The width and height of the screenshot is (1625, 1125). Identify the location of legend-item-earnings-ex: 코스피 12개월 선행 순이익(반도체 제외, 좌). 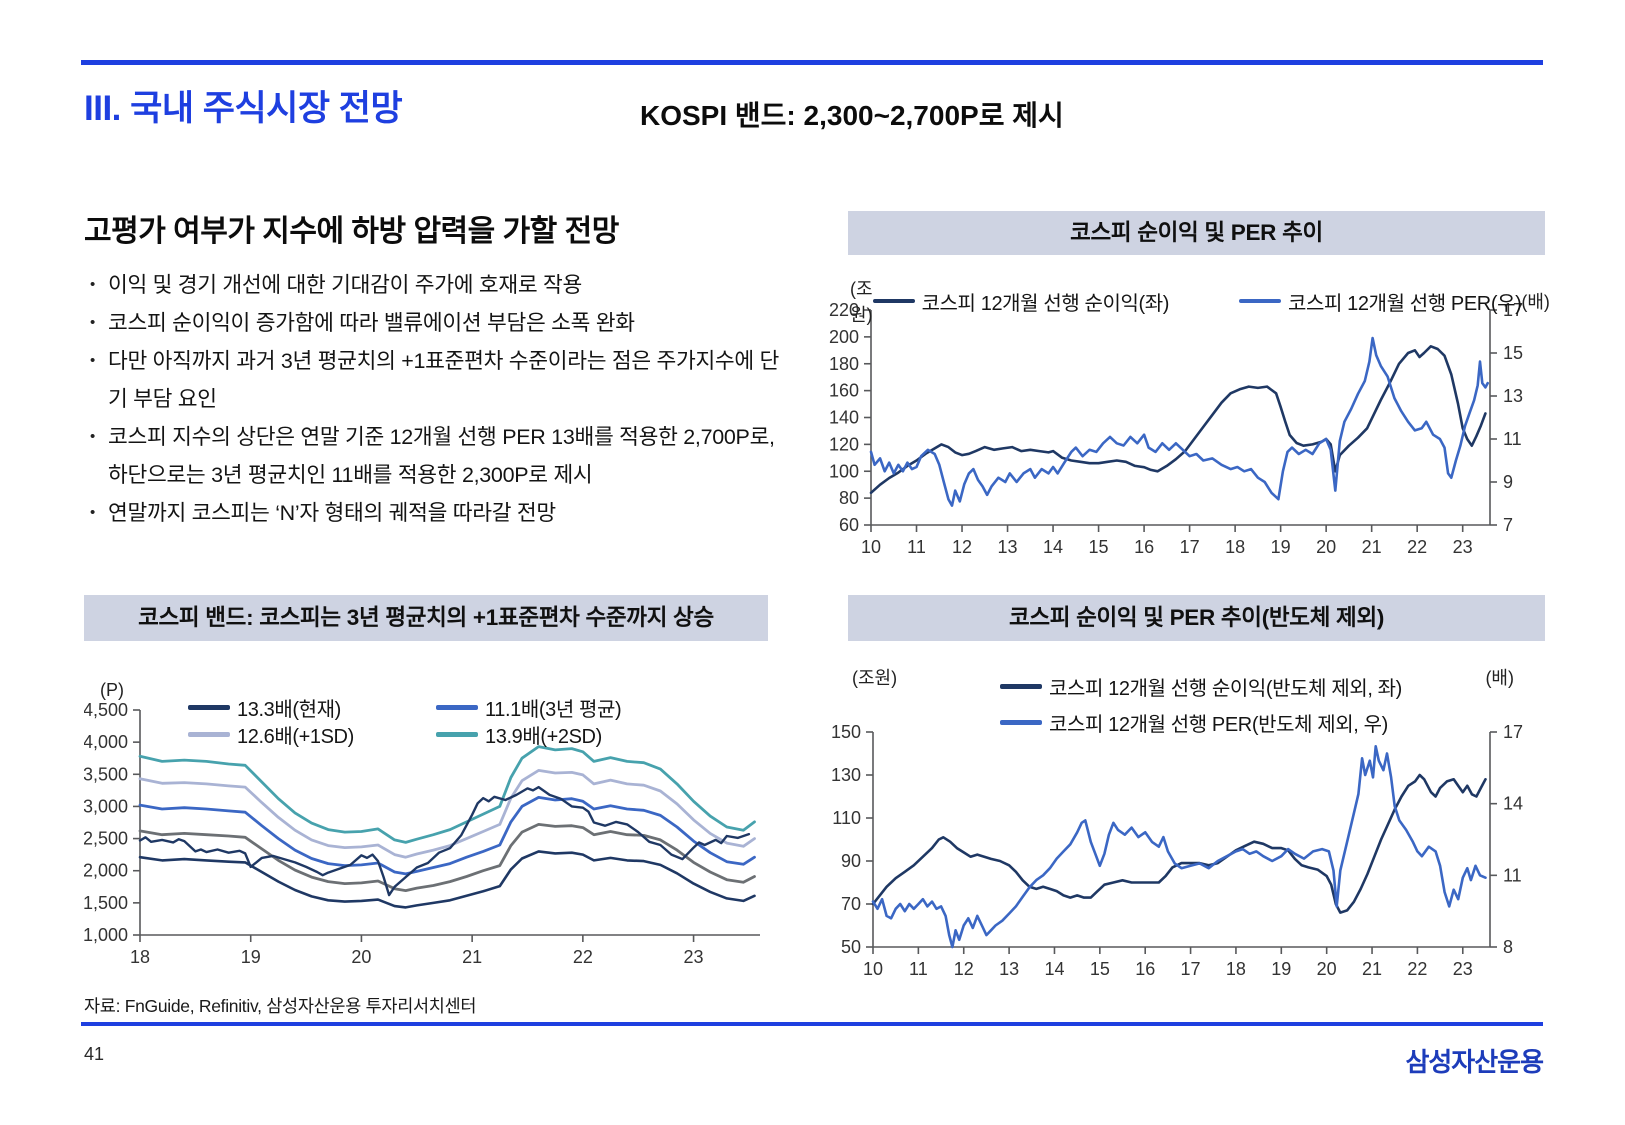
(1201, 686).